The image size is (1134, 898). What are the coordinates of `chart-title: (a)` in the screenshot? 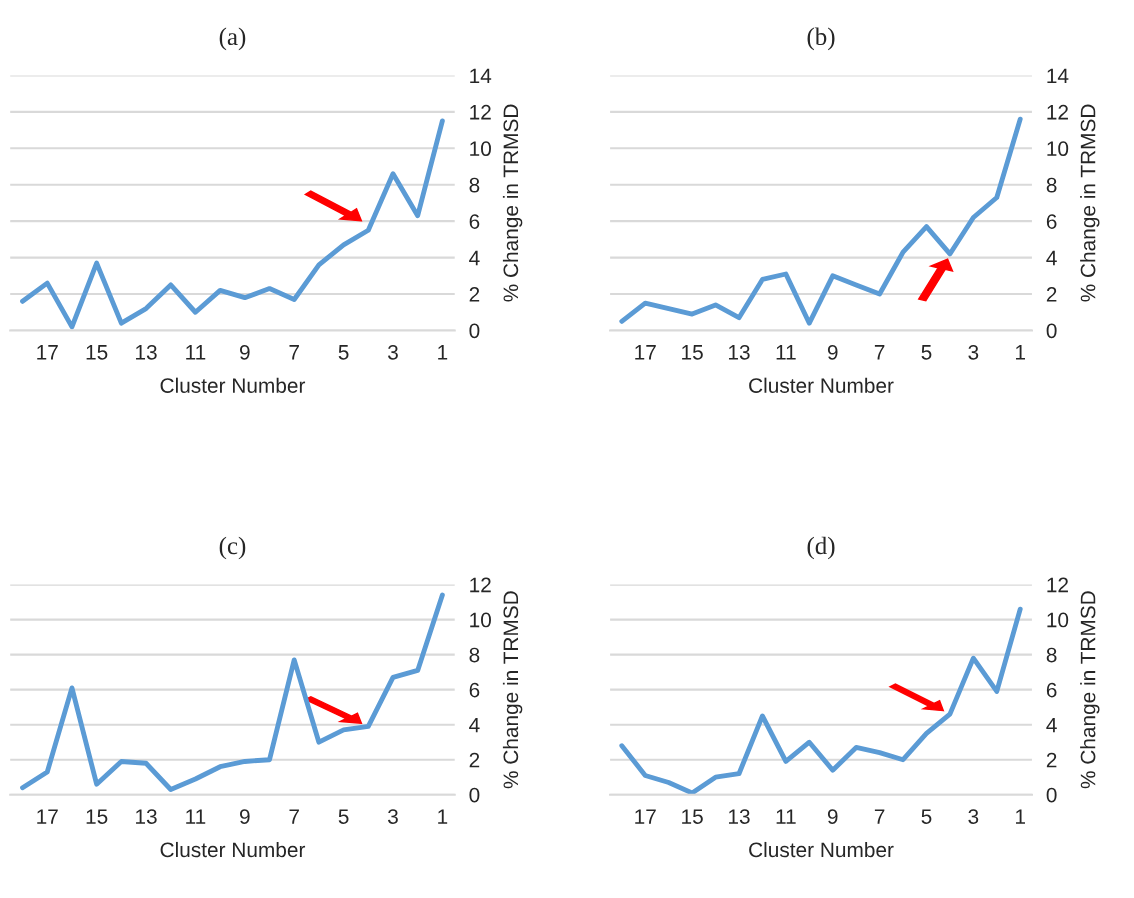 It's located at (232, 39).